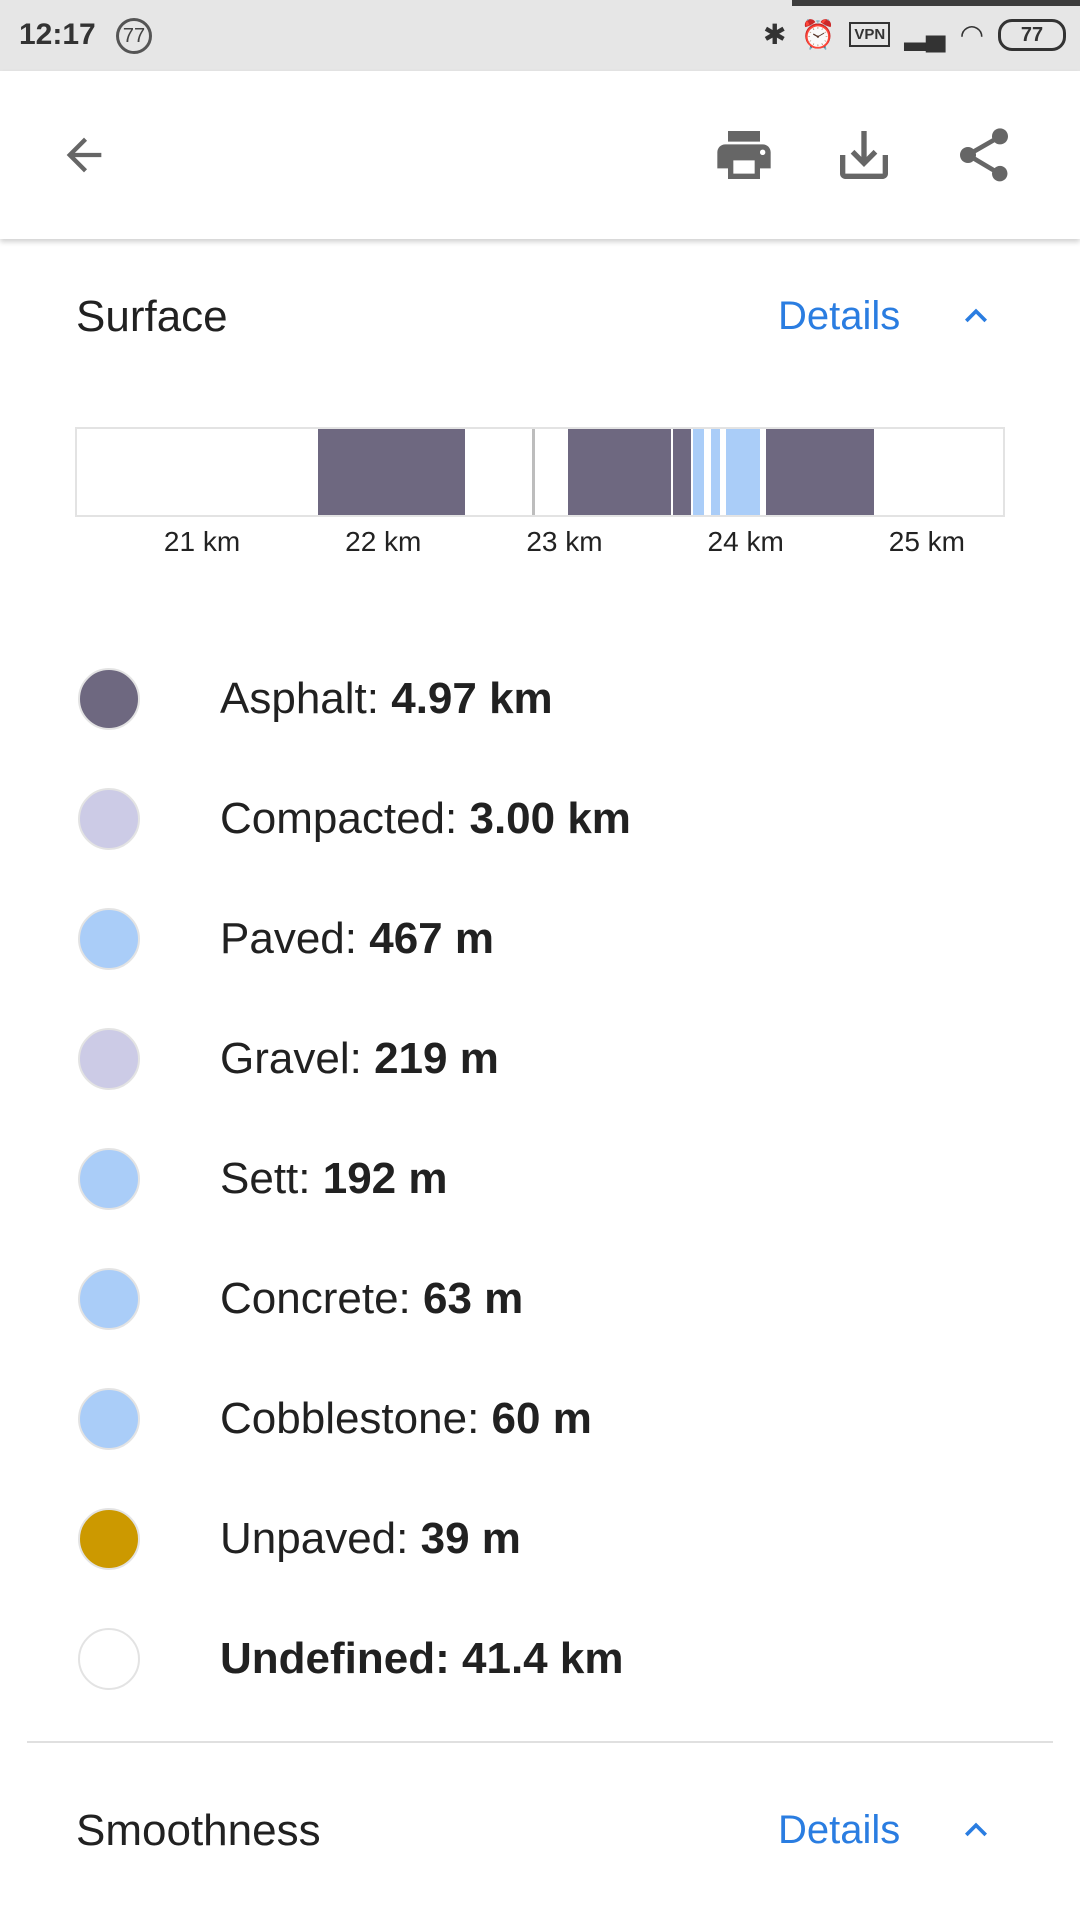 This screenshot has width=1080, height=1920. I want to click on tick-label: 24 km, so click(745, 541).